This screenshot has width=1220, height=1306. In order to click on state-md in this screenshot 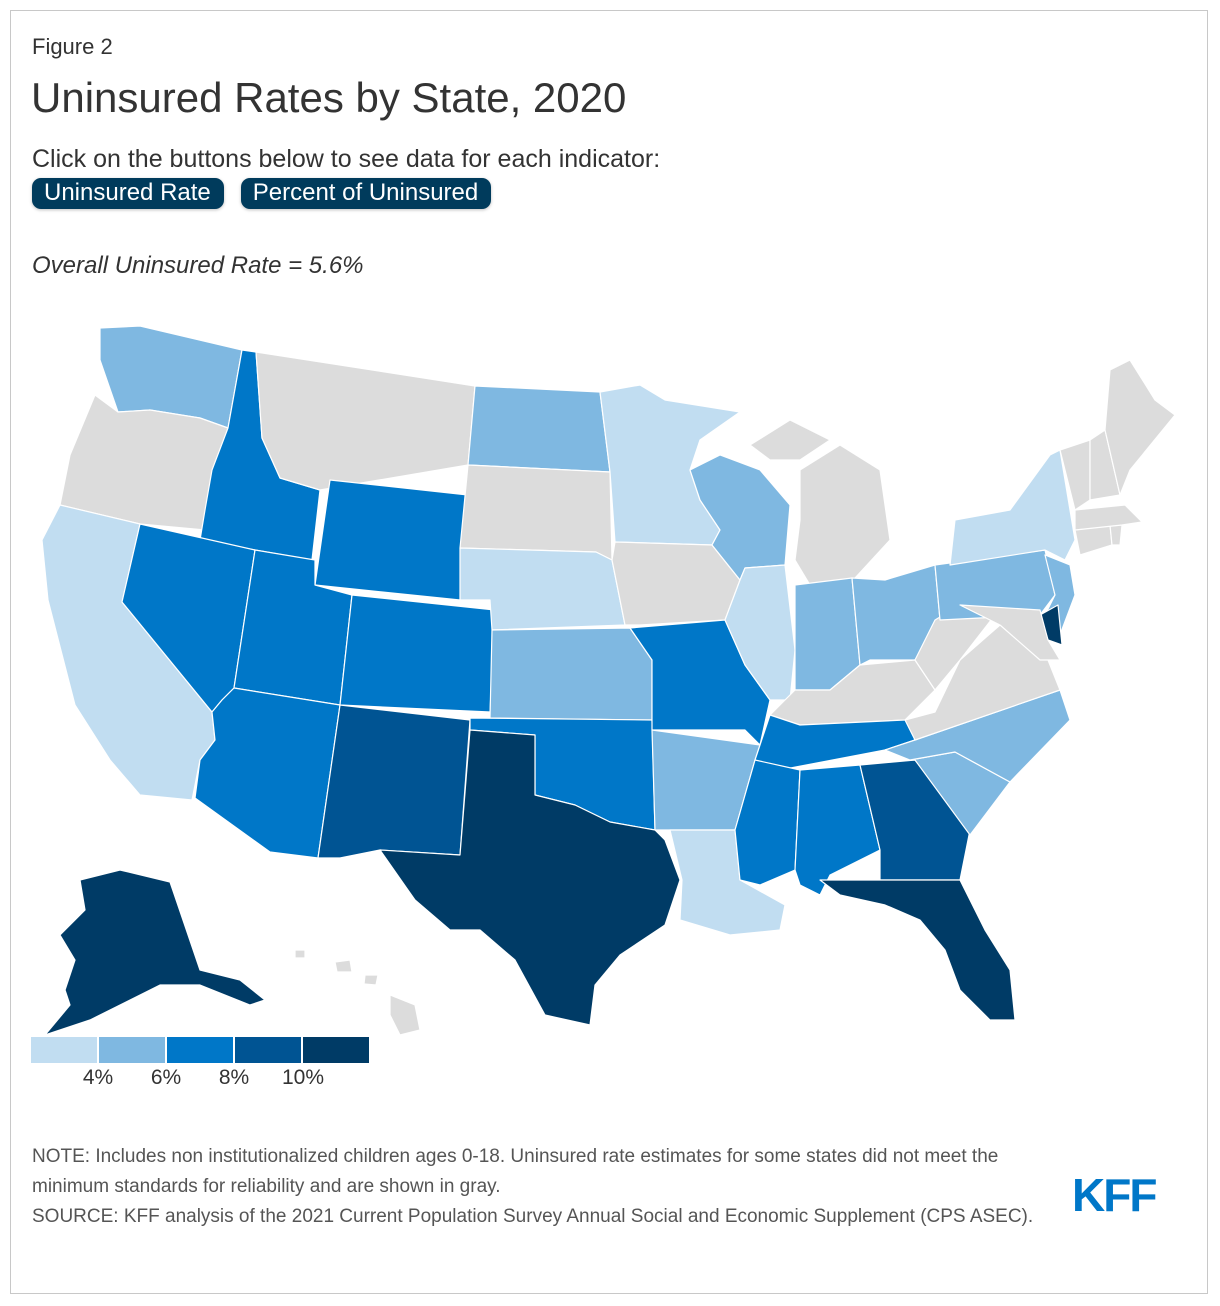, I will do `click(1010, 632)`.